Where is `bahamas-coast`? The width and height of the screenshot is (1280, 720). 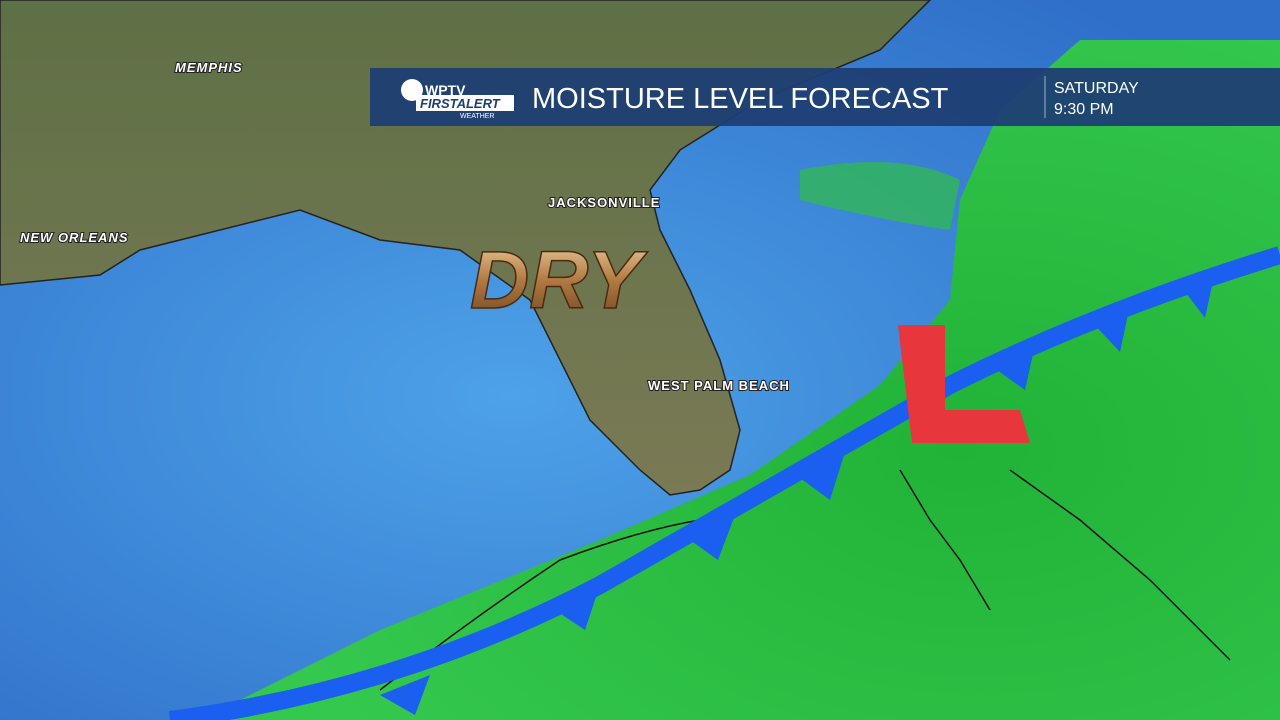
bahamas-coast is located at coordinates (1065, 565).